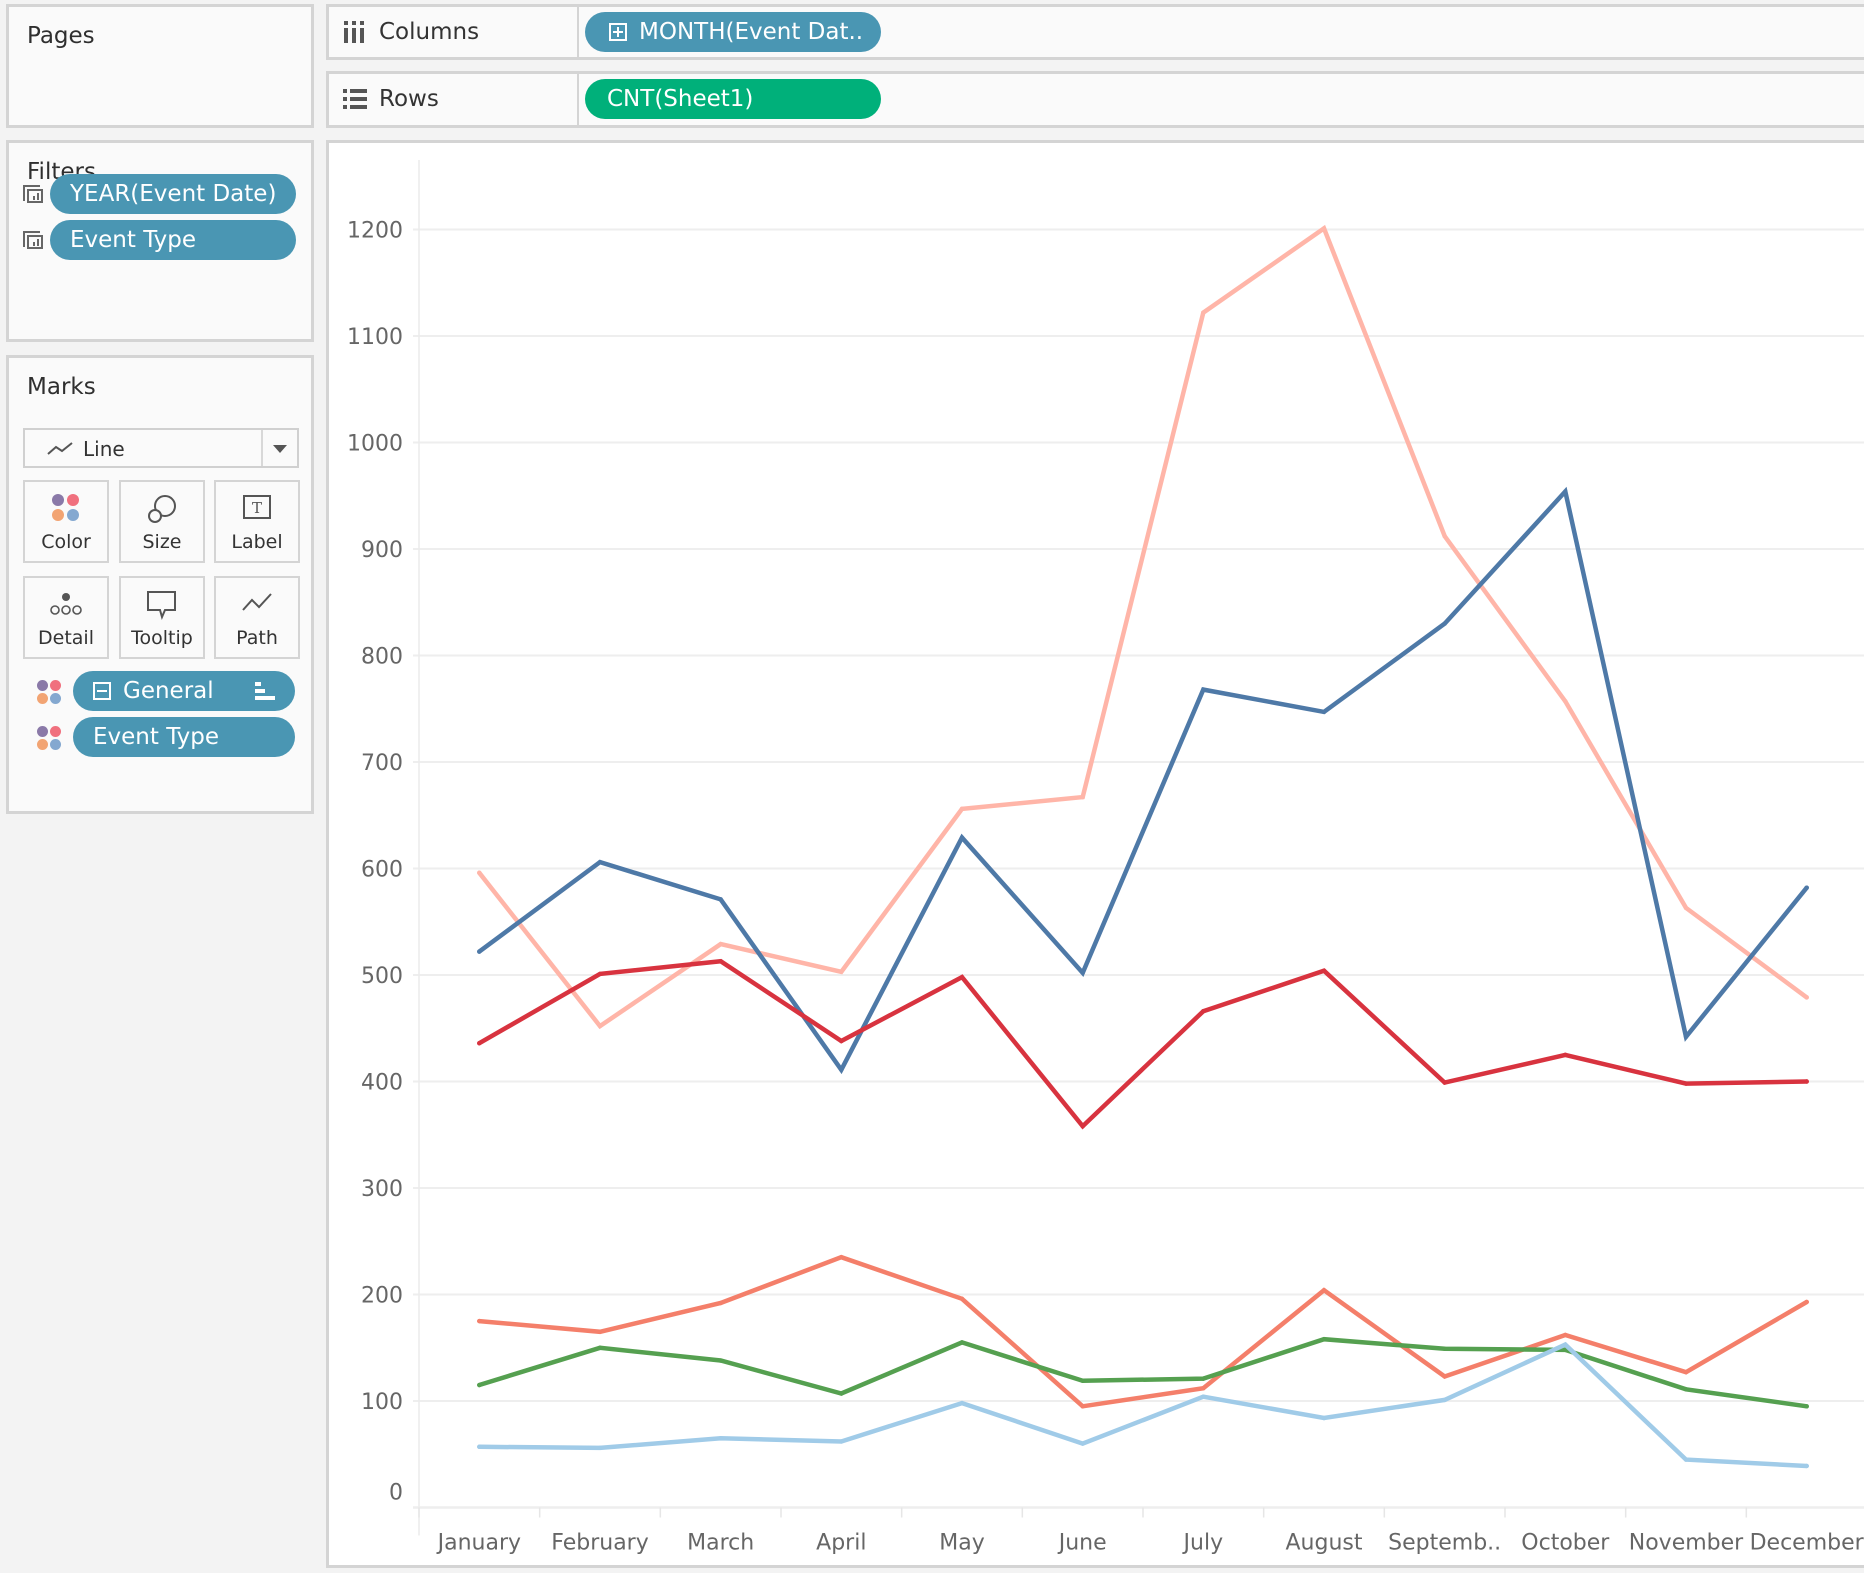 The height and width of the screenshot is (1573, 1864). I want to click on columns-pill-month-event-date: MONTH(Event Dat.., so click(733, 32).